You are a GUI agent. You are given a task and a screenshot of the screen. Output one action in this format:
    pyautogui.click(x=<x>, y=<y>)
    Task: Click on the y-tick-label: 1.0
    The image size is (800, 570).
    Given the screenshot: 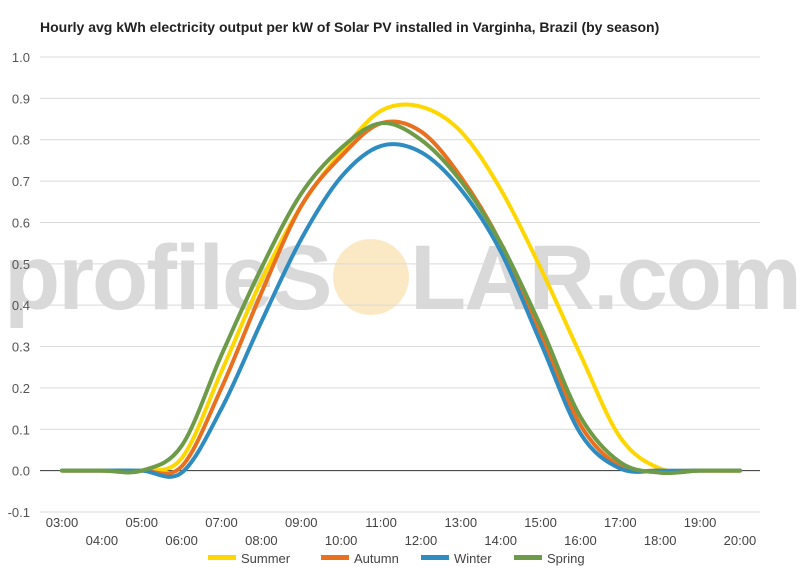 What is the action you would take?
    pyautogui.click(x=21, y=57)
    